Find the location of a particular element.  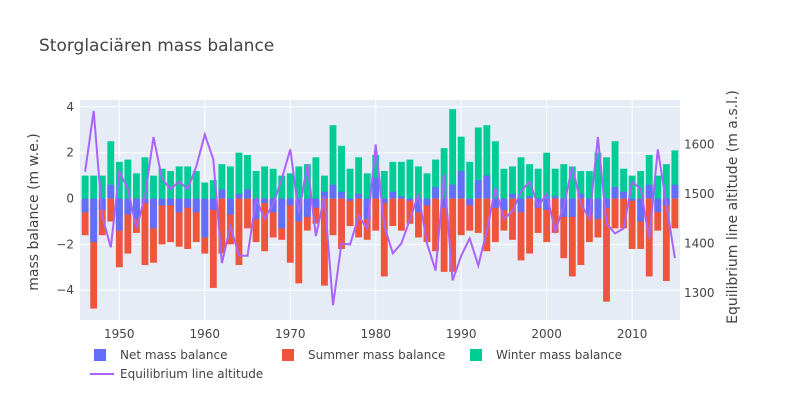

y-tick-label: −4 is located at coordinates (65, 290).